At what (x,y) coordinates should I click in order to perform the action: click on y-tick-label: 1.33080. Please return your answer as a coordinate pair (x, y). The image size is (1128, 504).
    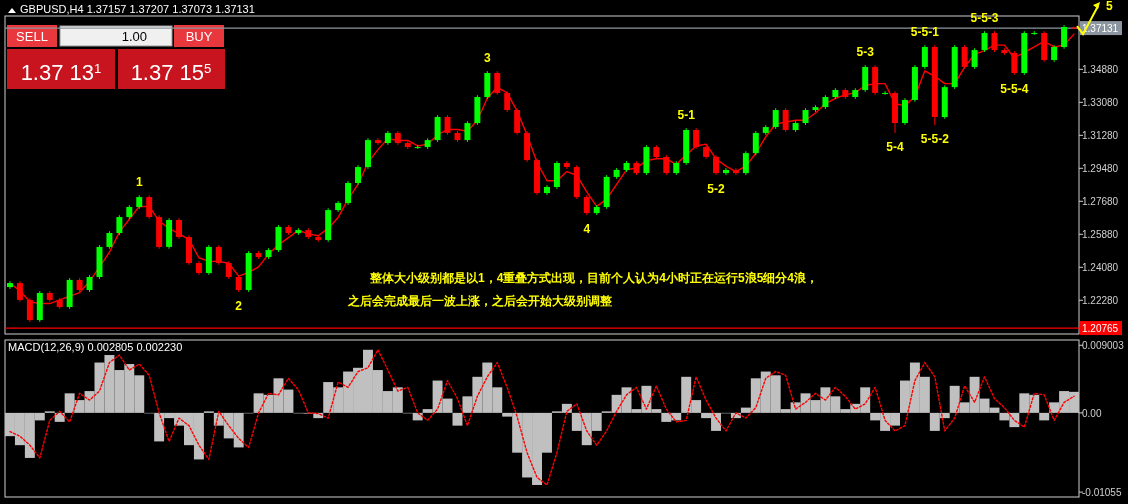
    Looking at the image, I should click on (1100, 103).